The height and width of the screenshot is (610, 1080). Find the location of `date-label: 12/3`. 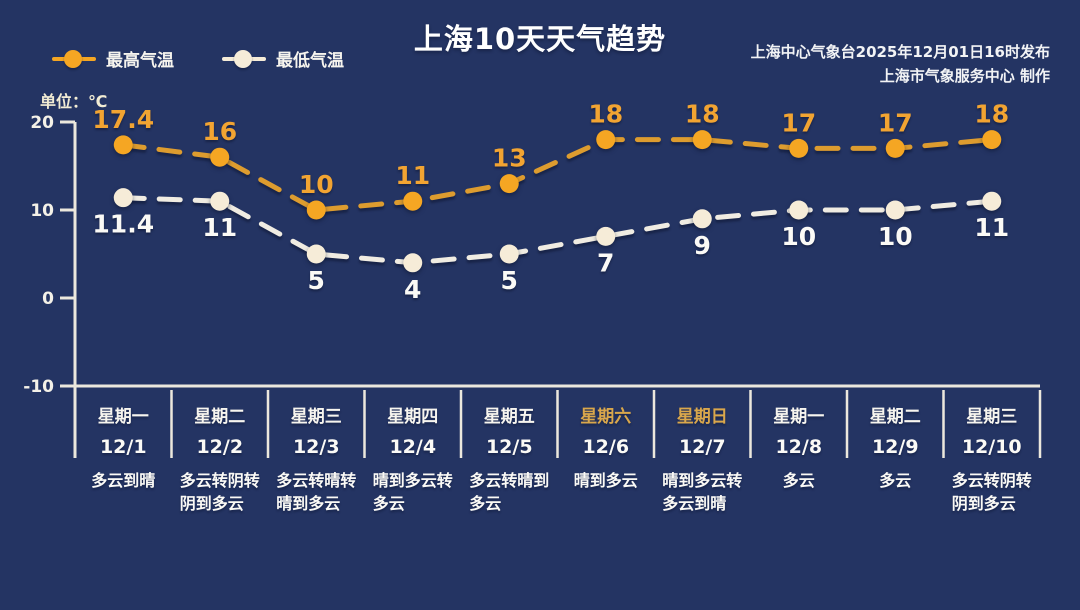

date-label: 12/3 is located at coordinates (316, 447).